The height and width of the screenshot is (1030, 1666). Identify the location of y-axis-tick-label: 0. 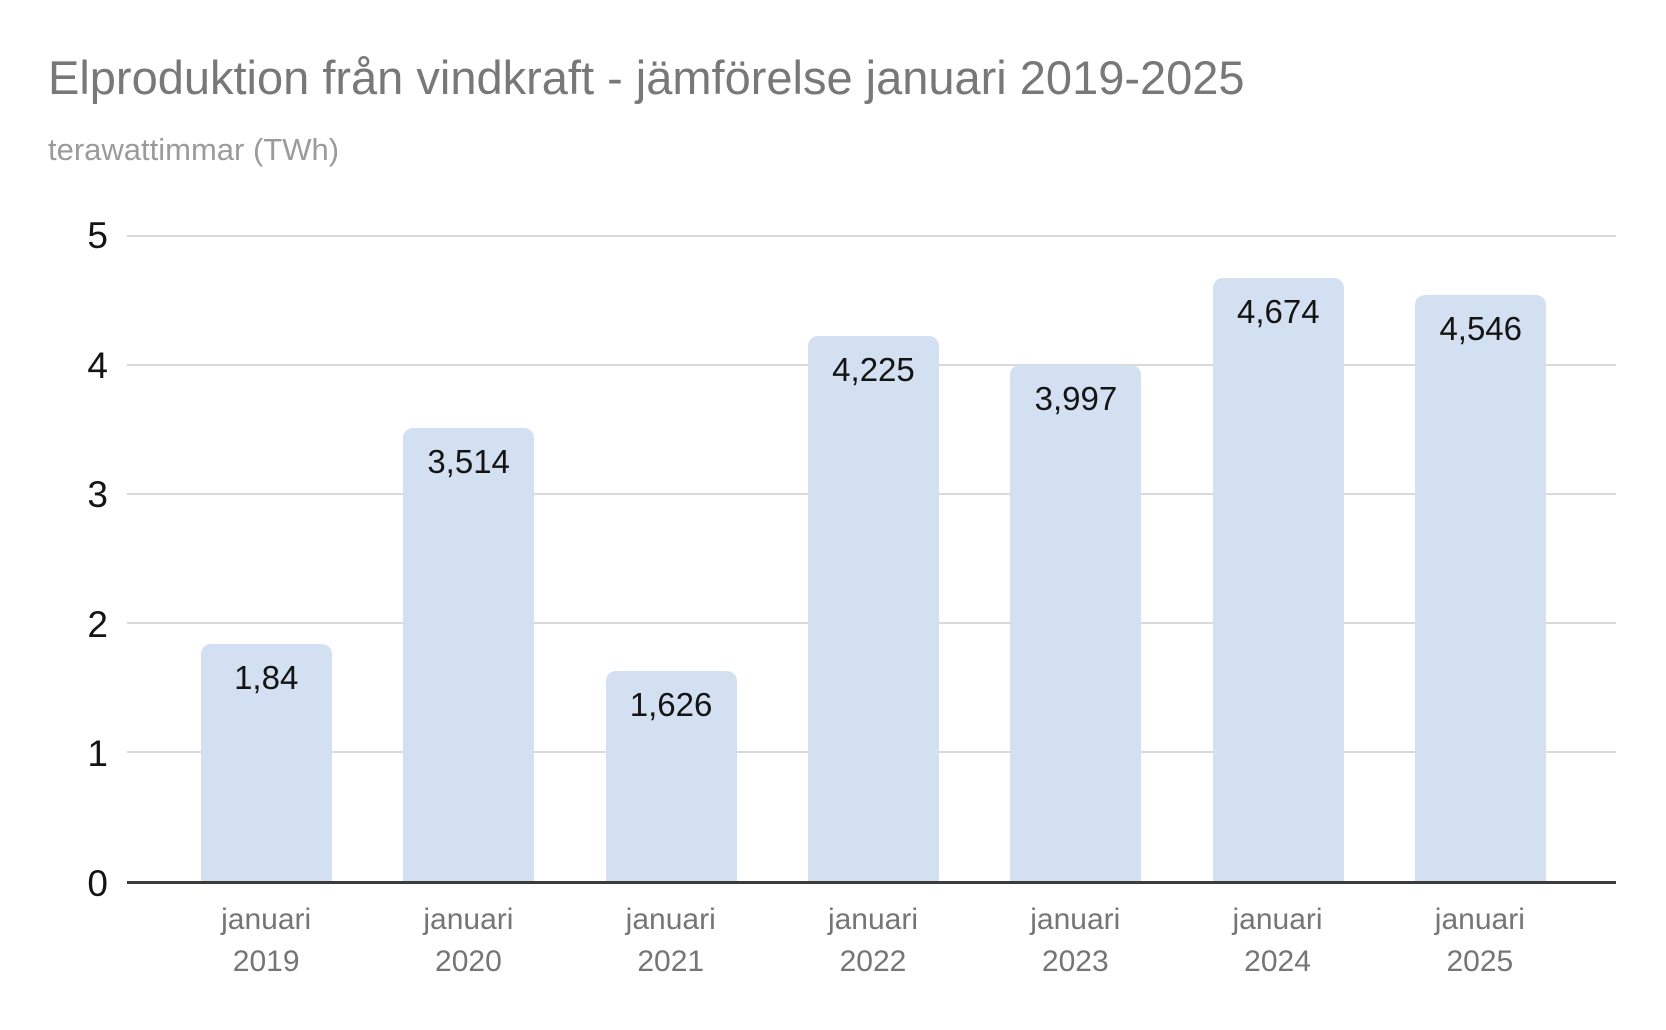
(97, 883).